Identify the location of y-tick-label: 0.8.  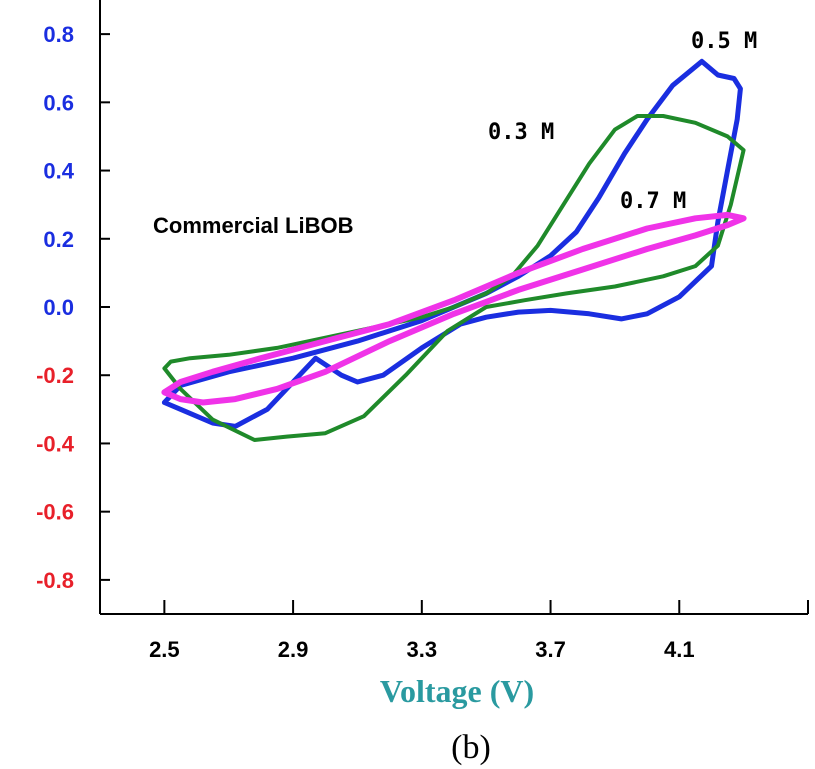
(58, 34).